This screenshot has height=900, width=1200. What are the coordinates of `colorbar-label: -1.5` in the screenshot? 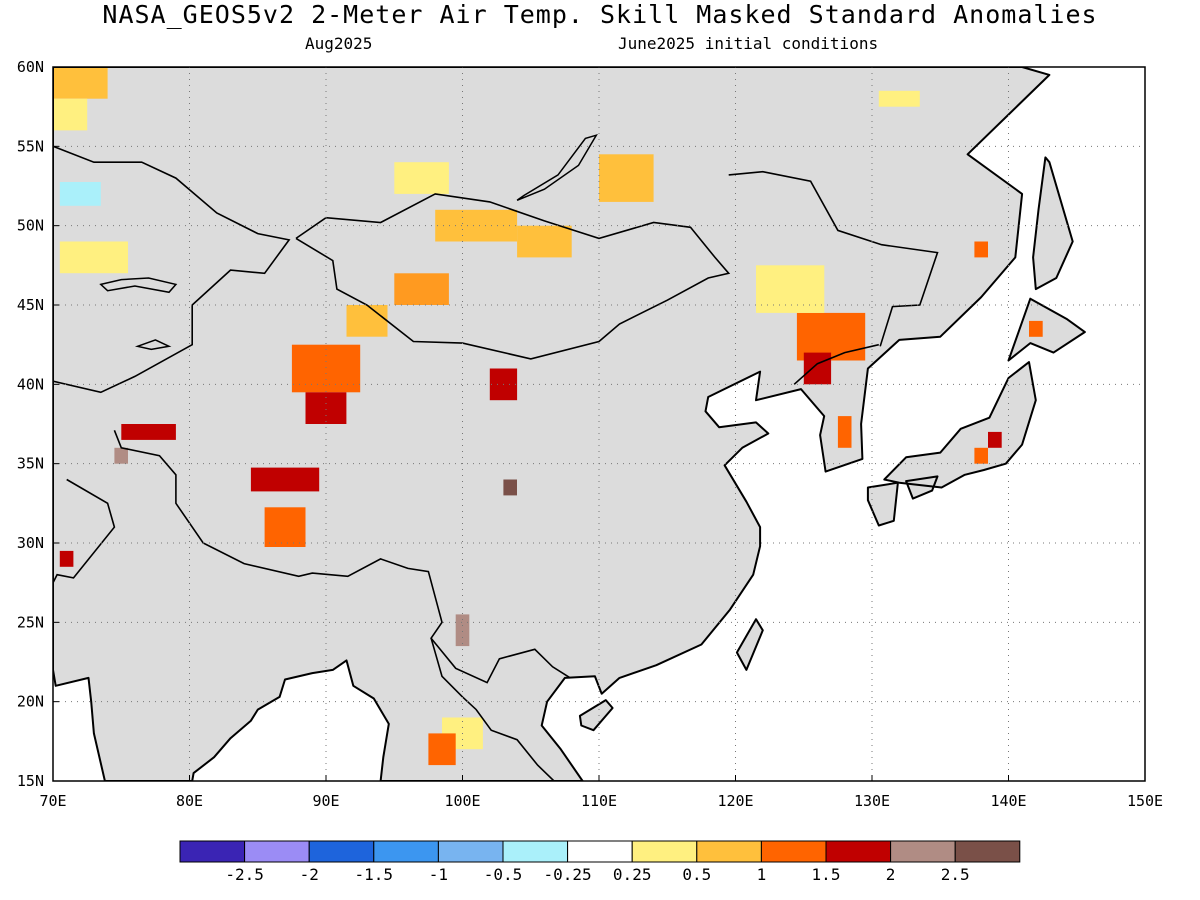 It's located at (374, 874).